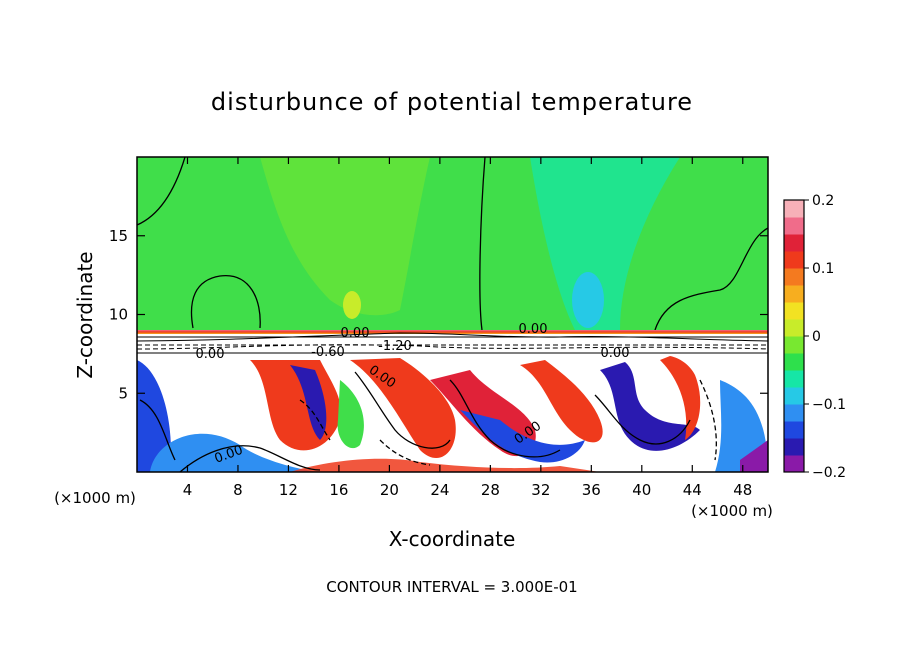  What do you see at coordinates (95, 498) in the screenshot?
I see `x-unit-label-left: (×1000 m)` at bounding box center [95, 498].